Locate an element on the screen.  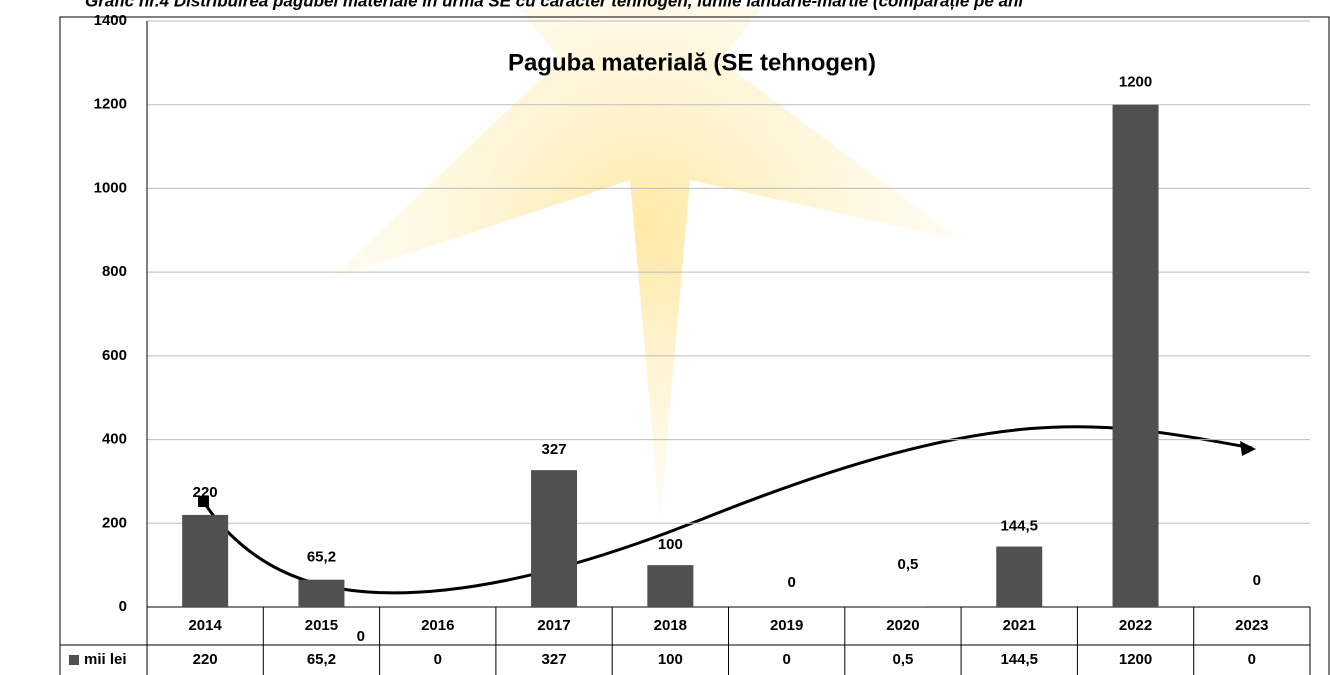
x-tick-label: 2023 is located at coordinates (1251, 625).